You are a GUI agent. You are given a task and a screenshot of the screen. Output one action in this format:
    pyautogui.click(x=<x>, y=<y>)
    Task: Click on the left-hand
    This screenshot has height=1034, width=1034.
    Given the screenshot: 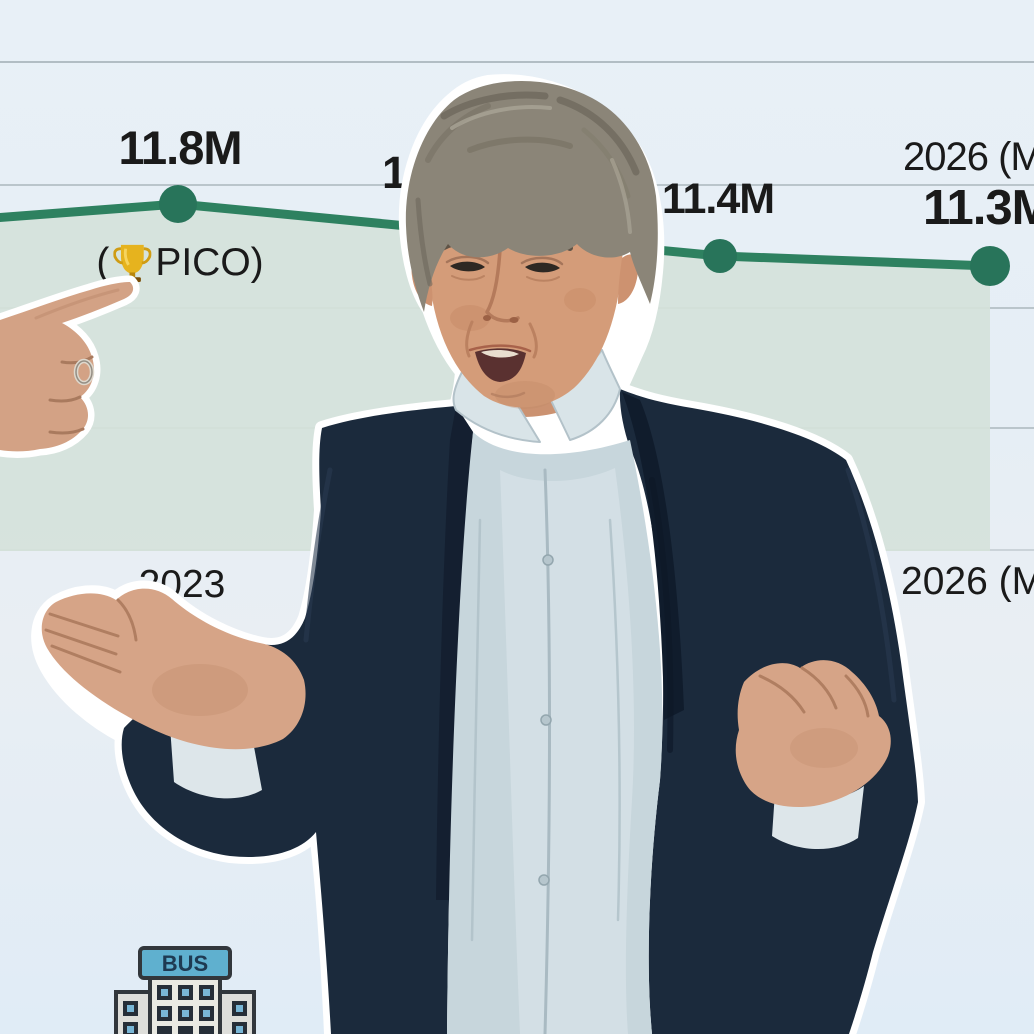 What is the action you would take?
    pyautogui.click(x=173, y=669)
    